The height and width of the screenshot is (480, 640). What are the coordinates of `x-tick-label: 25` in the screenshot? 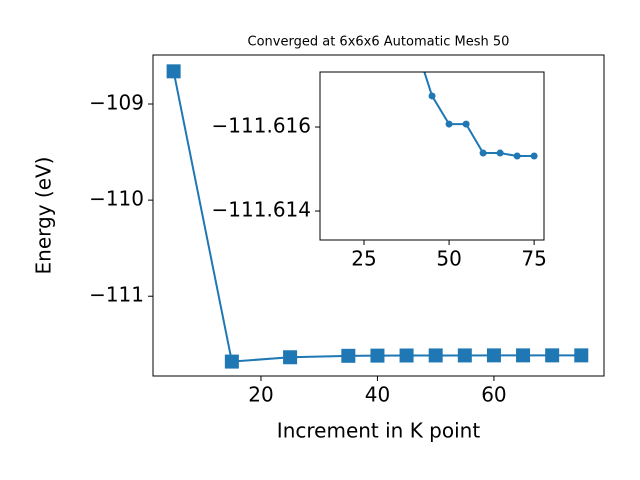 It's located at (363, 259).